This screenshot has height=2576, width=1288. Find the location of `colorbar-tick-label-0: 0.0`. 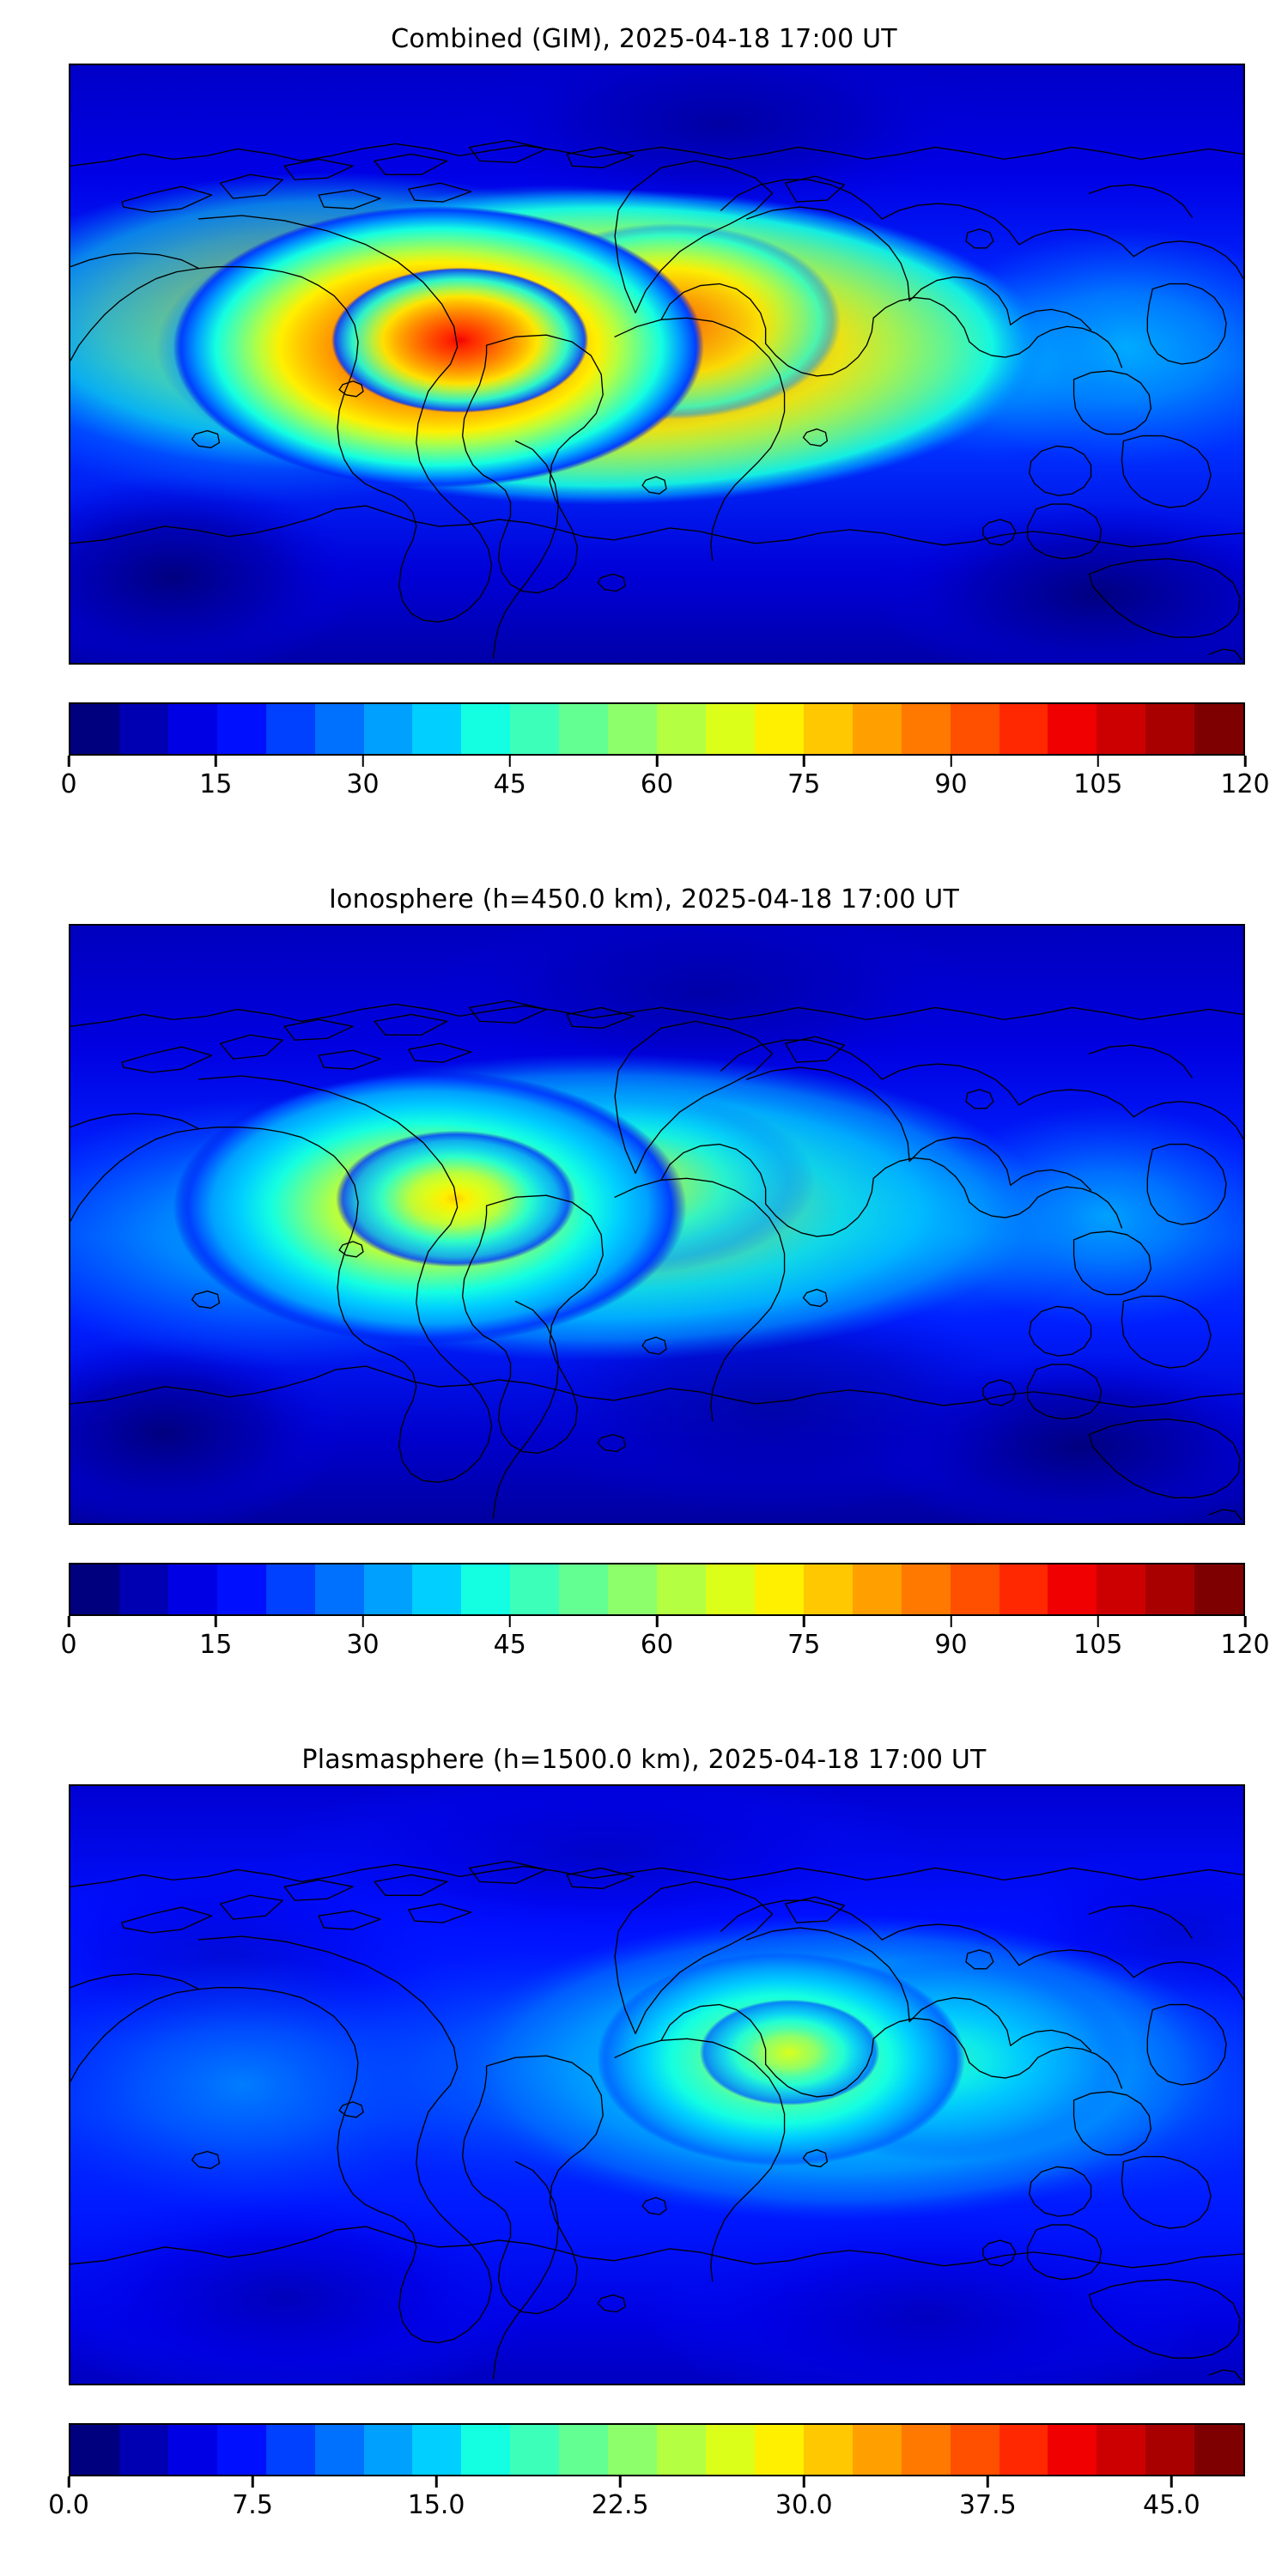

colorbar-tick-label-0: 0.0 is located at coordinates (69, 2505).